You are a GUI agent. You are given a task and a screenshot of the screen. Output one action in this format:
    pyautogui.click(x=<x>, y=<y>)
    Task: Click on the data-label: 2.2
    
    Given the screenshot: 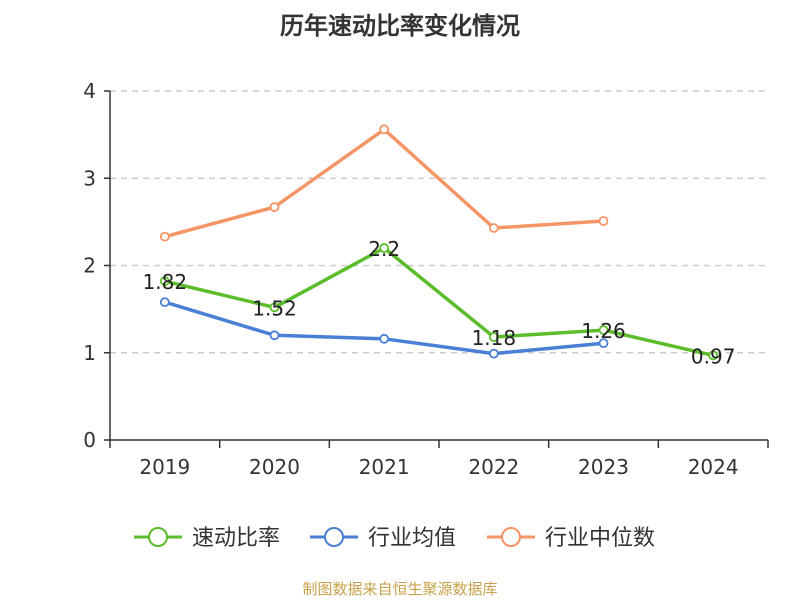 What is the action you would take?
    pyautogui.click(x=384, y=249)
    